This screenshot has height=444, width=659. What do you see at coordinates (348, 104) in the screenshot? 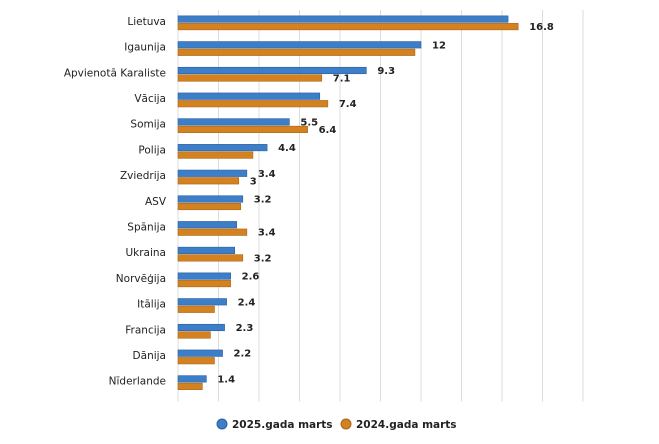
I see `value-label-vacija-2024: 7.4` at bounding box center [348, 104].